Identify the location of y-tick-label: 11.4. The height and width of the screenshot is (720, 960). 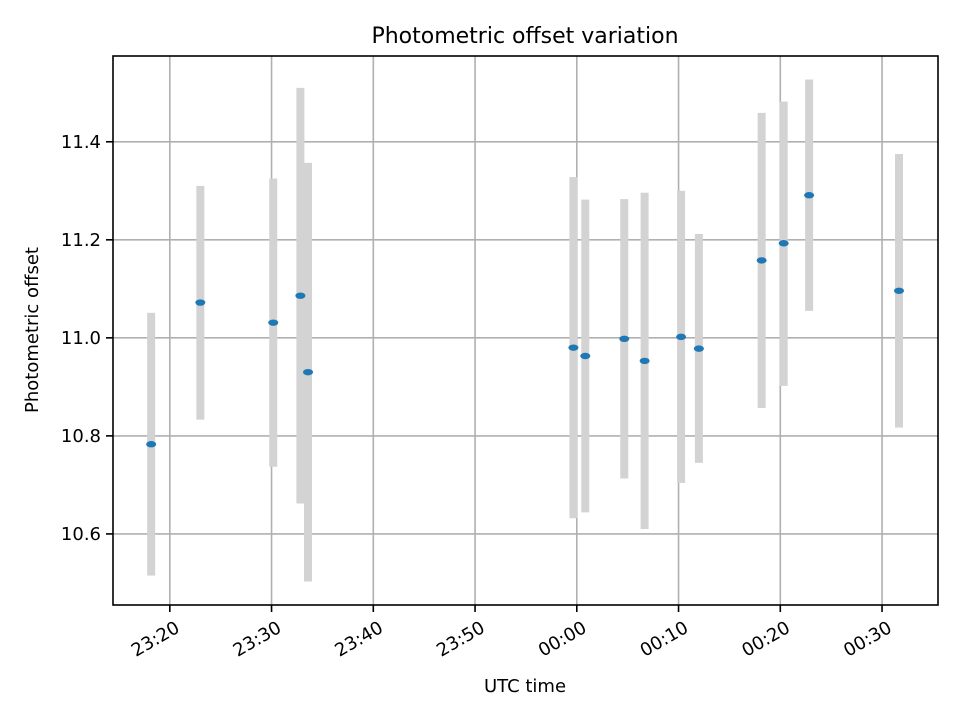
(81, 142).